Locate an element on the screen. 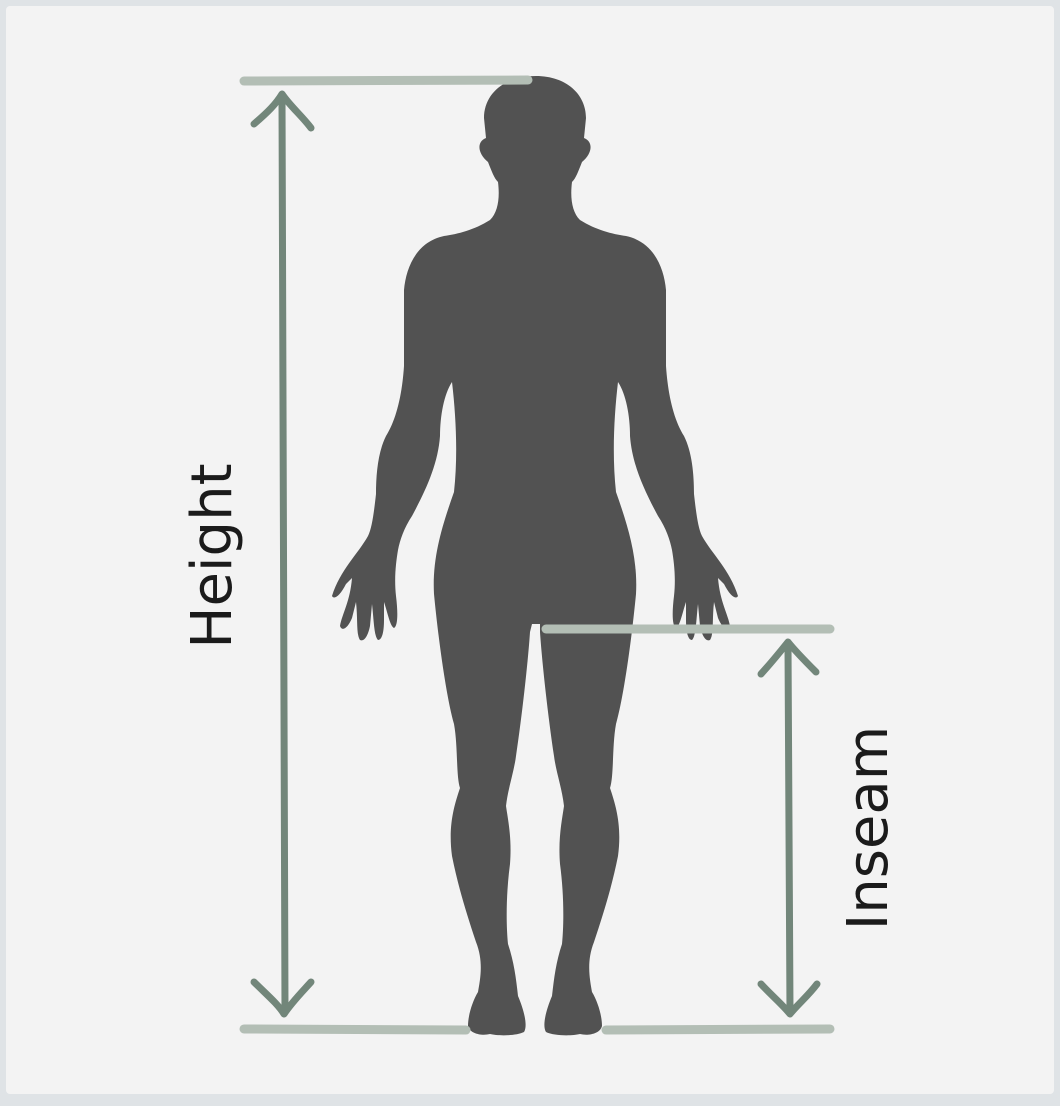 This screenshot has width=1060, height=1106. inseam-bottom-guide is located at coordinates (718, 1029).